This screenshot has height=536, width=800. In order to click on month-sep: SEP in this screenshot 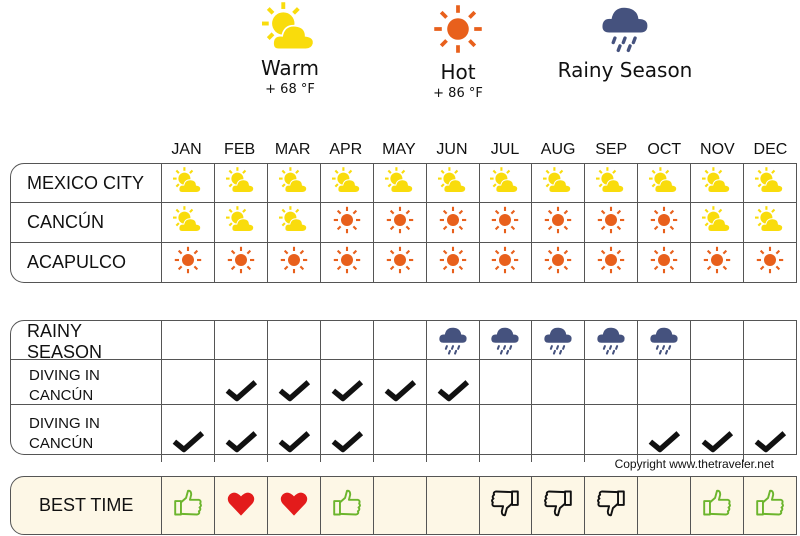, I will do `click(611, 149)`.